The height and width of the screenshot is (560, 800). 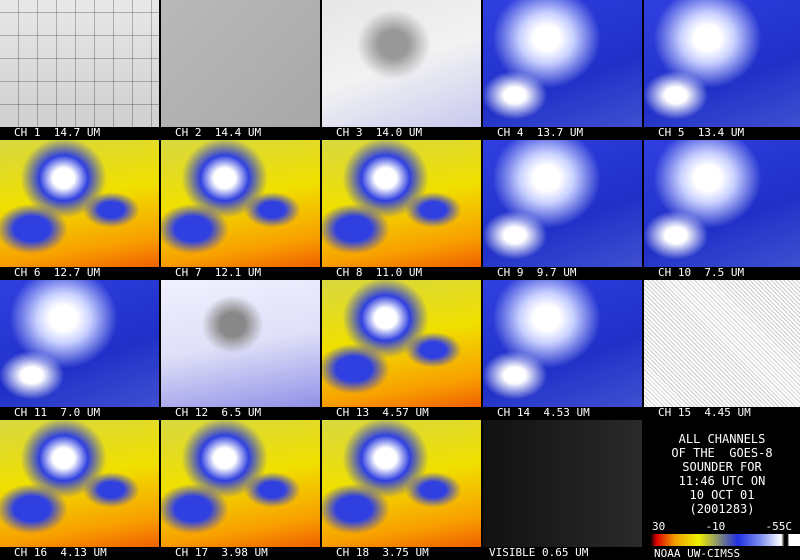 What do you see at coordinates (540, 132) in the screenshot?
I see `channel-label: CH 4 13.7 UM` at bounding box center [540, 132].